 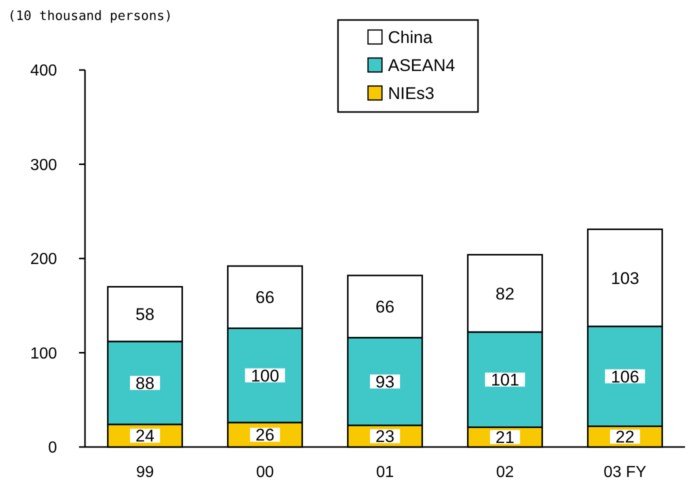 I want to click on data-label: 23, so click(x=385, y=436).